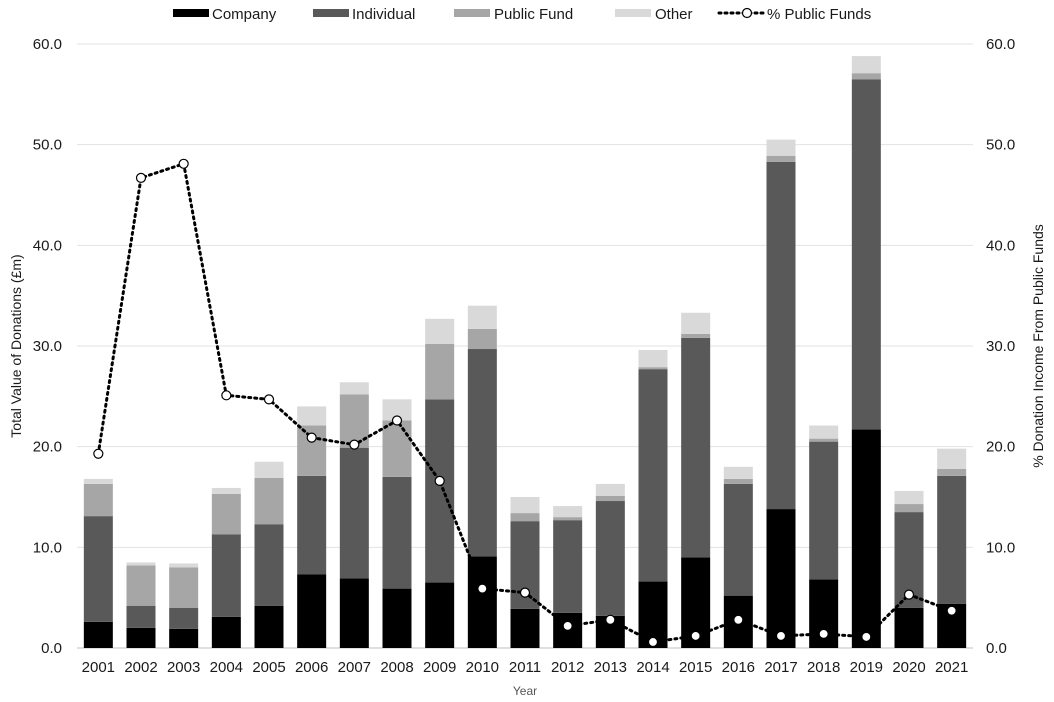 The width and height of the screenshot is (1054, 702). What do you see at coordinates (183, 667) in the screenshot?
I see `x-tick-label: 2003` at bounding box center [183, 667].